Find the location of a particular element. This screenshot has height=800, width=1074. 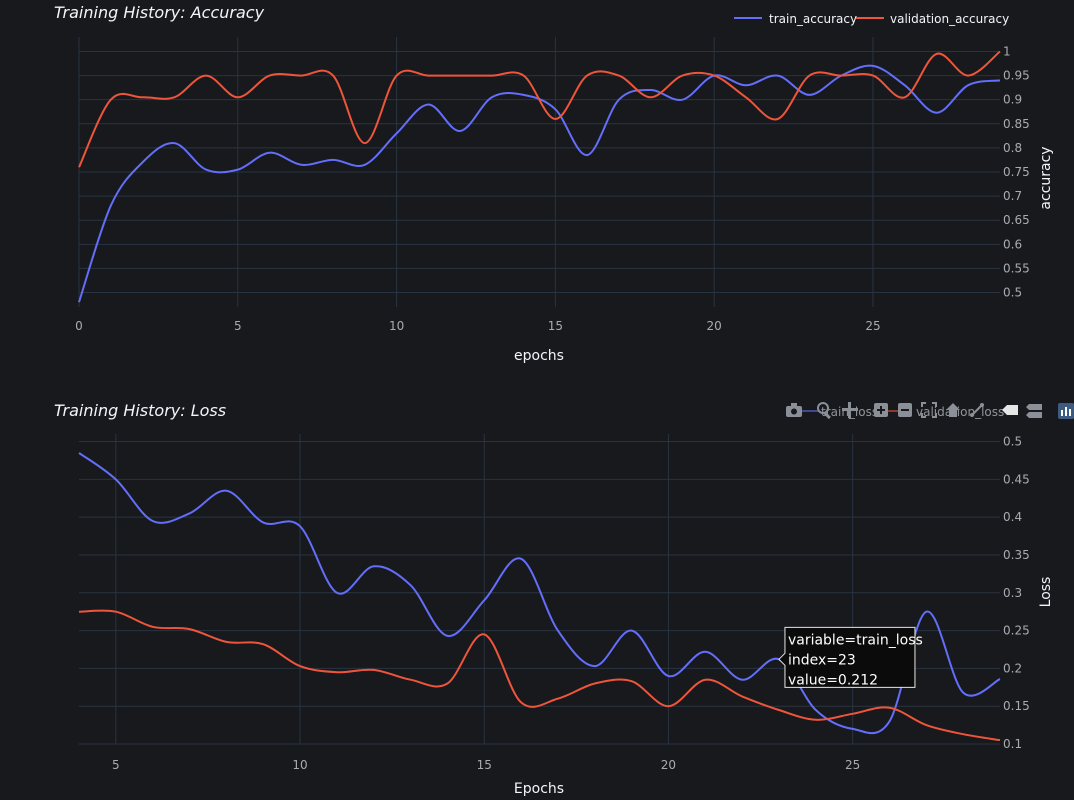

series-line-validation-accuracy is located at coordinates (539, 109).